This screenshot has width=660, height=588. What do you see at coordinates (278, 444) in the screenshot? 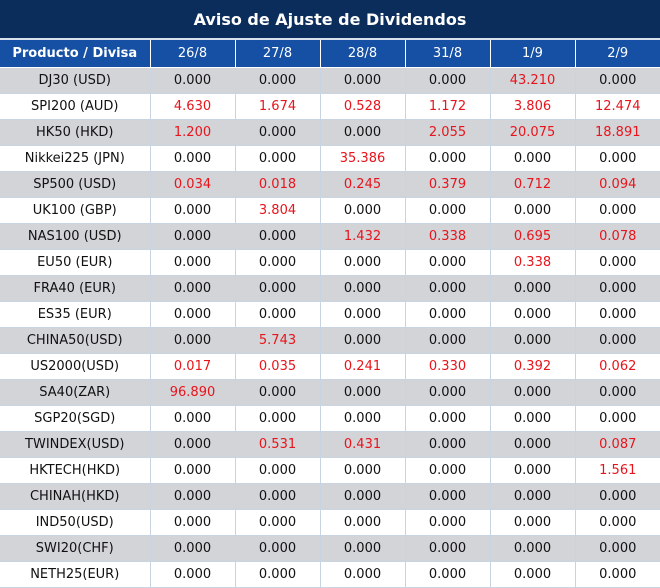
I see `value-cell: 0.531` at bounding box center [278, 444].